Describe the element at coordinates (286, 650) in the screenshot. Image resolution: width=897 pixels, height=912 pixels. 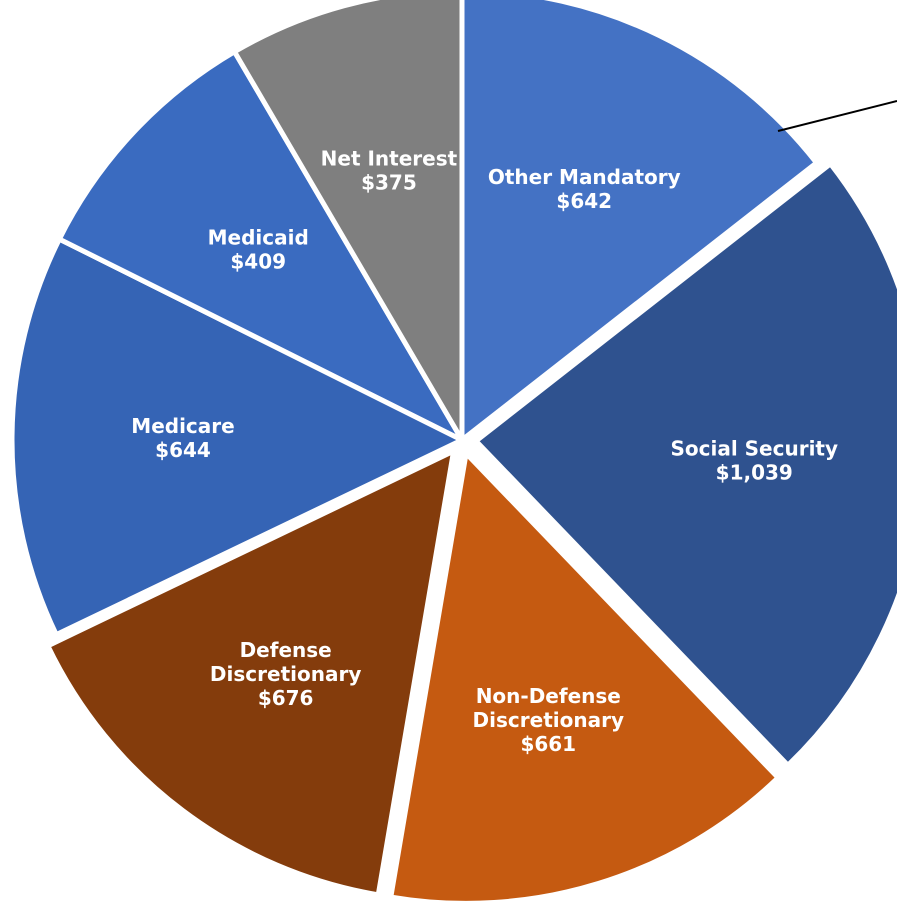
I see `slice-name-label: Defense` at that location.